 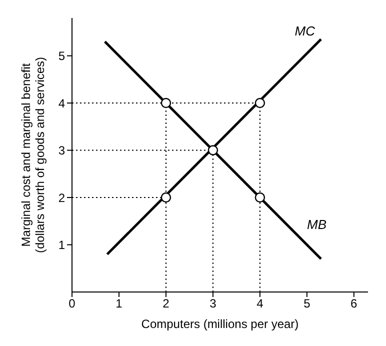 What do you see at coordinates (62, 56) in the screenshot?
I see `y-tick-label: 5` at bounding box center [62, 56].